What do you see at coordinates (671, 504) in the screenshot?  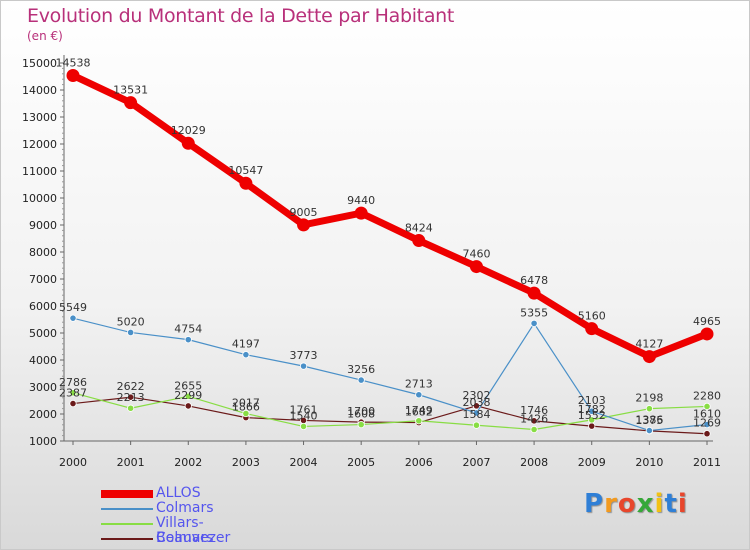 I see `logo-letter: t` at bounding box center [671, 504].